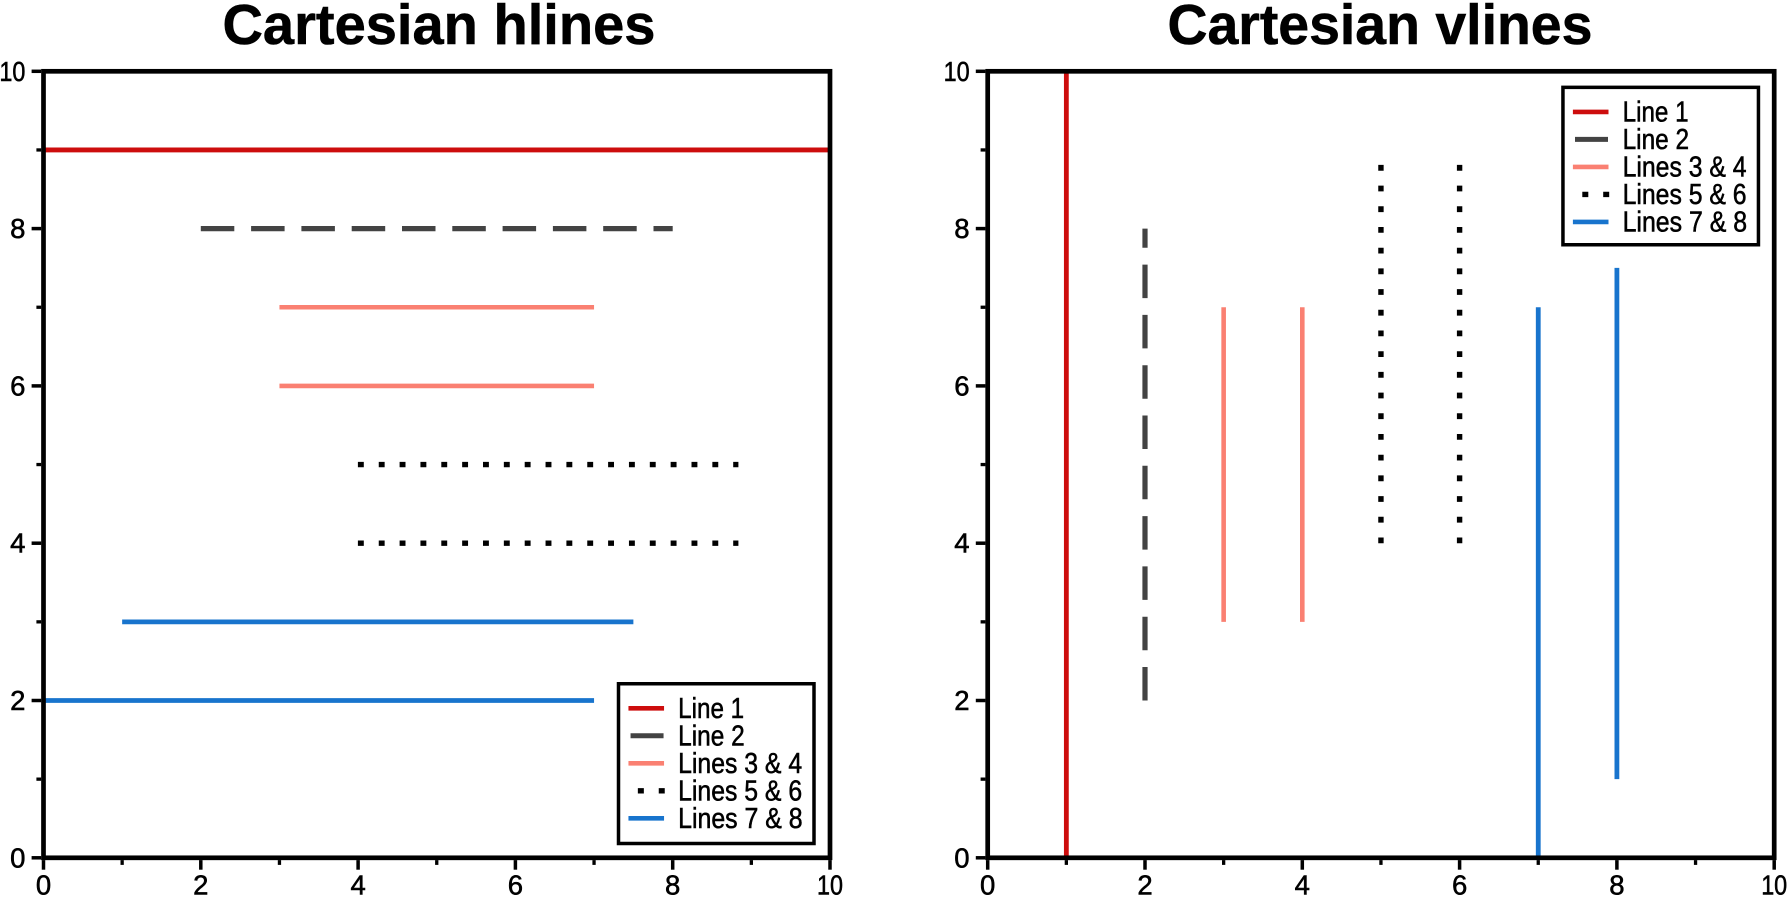  What do you see at coordinates (1379, 28) in the screenshot?
I see `svg-text: Cartesian vlines` at bounding box center [1379, 28].